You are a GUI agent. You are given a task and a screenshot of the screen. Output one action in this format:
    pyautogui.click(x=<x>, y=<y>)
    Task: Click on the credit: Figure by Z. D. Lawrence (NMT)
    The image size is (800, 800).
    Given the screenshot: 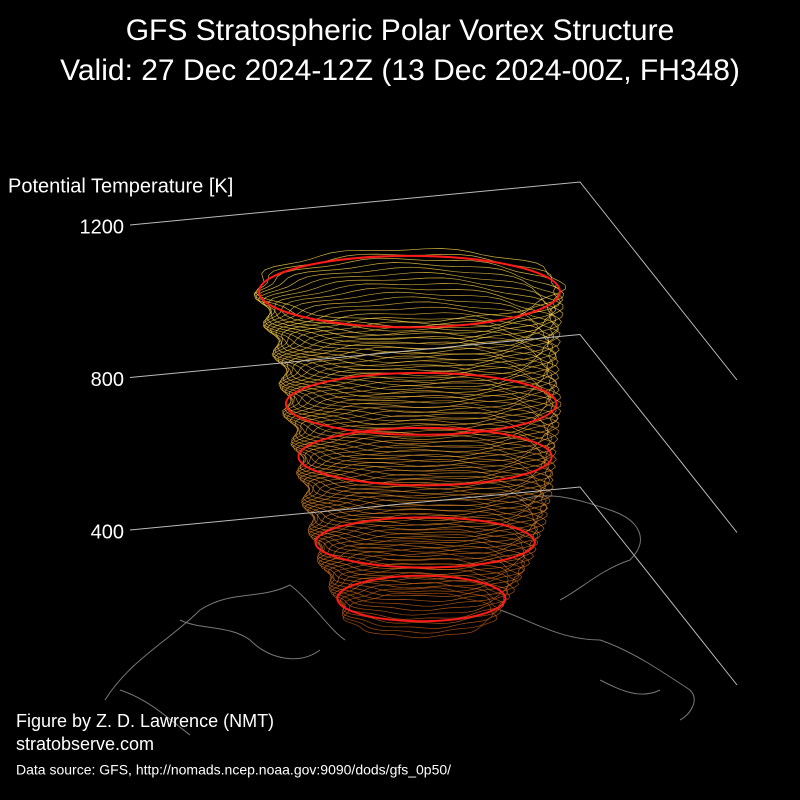 What is the action you would take?
    pyautogui.click(x=145, y=721)
    